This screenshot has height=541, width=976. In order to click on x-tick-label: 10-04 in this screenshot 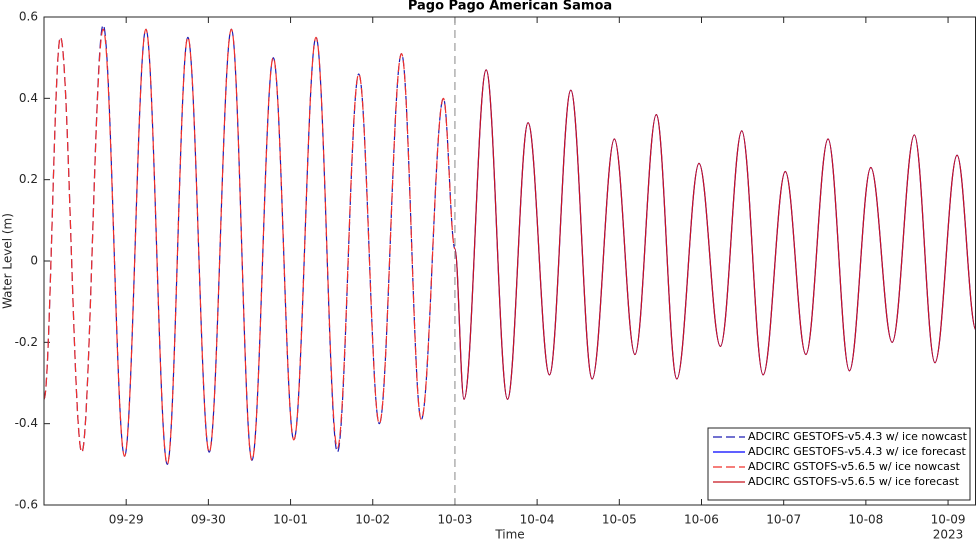, I will do `click(537, 520)`.